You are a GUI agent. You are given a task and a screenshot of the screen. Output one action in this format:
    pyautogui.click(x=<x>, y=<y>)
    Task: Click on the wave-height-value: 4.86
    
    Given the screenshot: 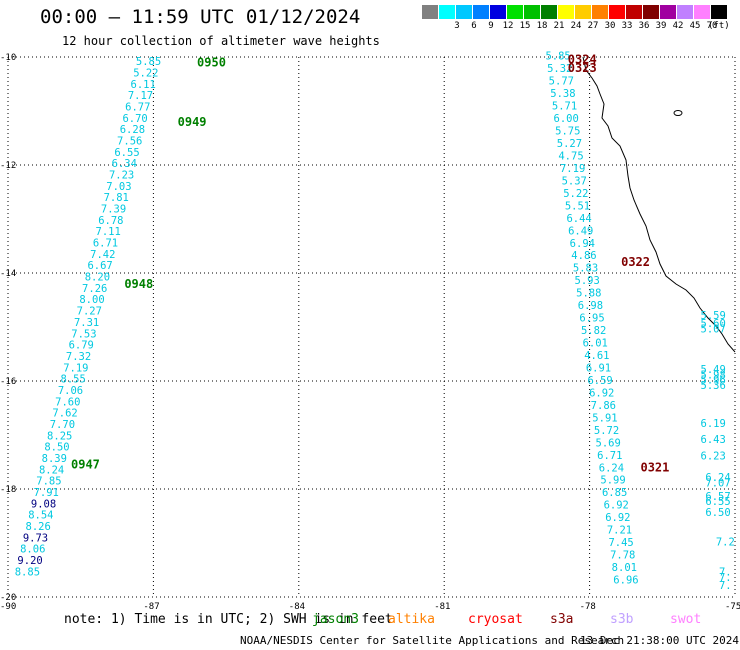 What is the action you would take?
    pyautogui.click(x=583, y=256)
    